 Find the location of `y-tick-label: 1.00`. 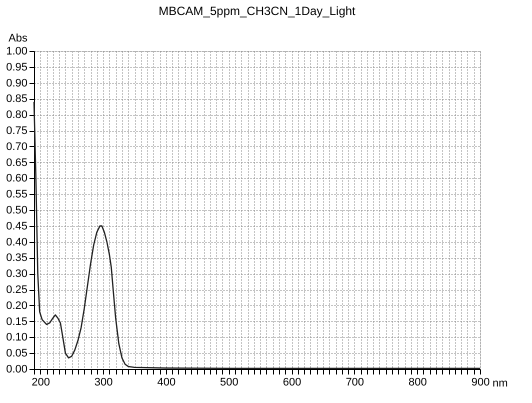

y-tick-label: 1.00 is located at coordinates (17, 52).